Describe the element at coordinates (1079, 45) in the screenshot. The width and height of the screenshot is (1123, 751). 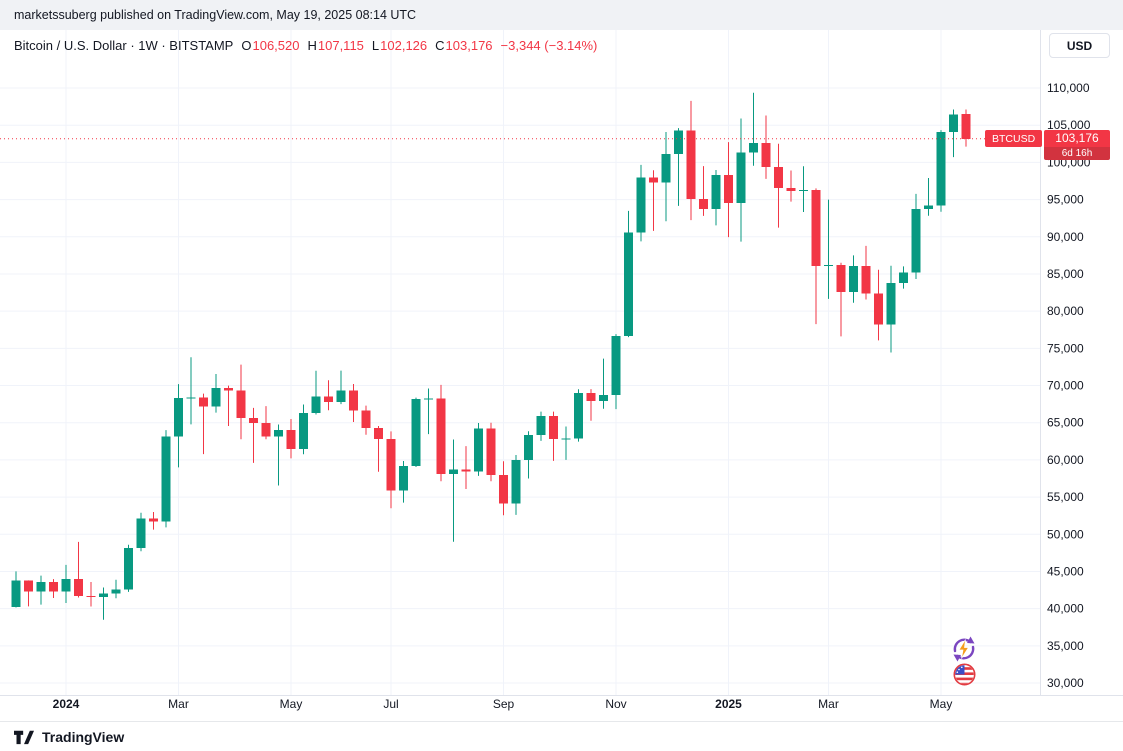
I see `currency-usd-button: USD` at that location.